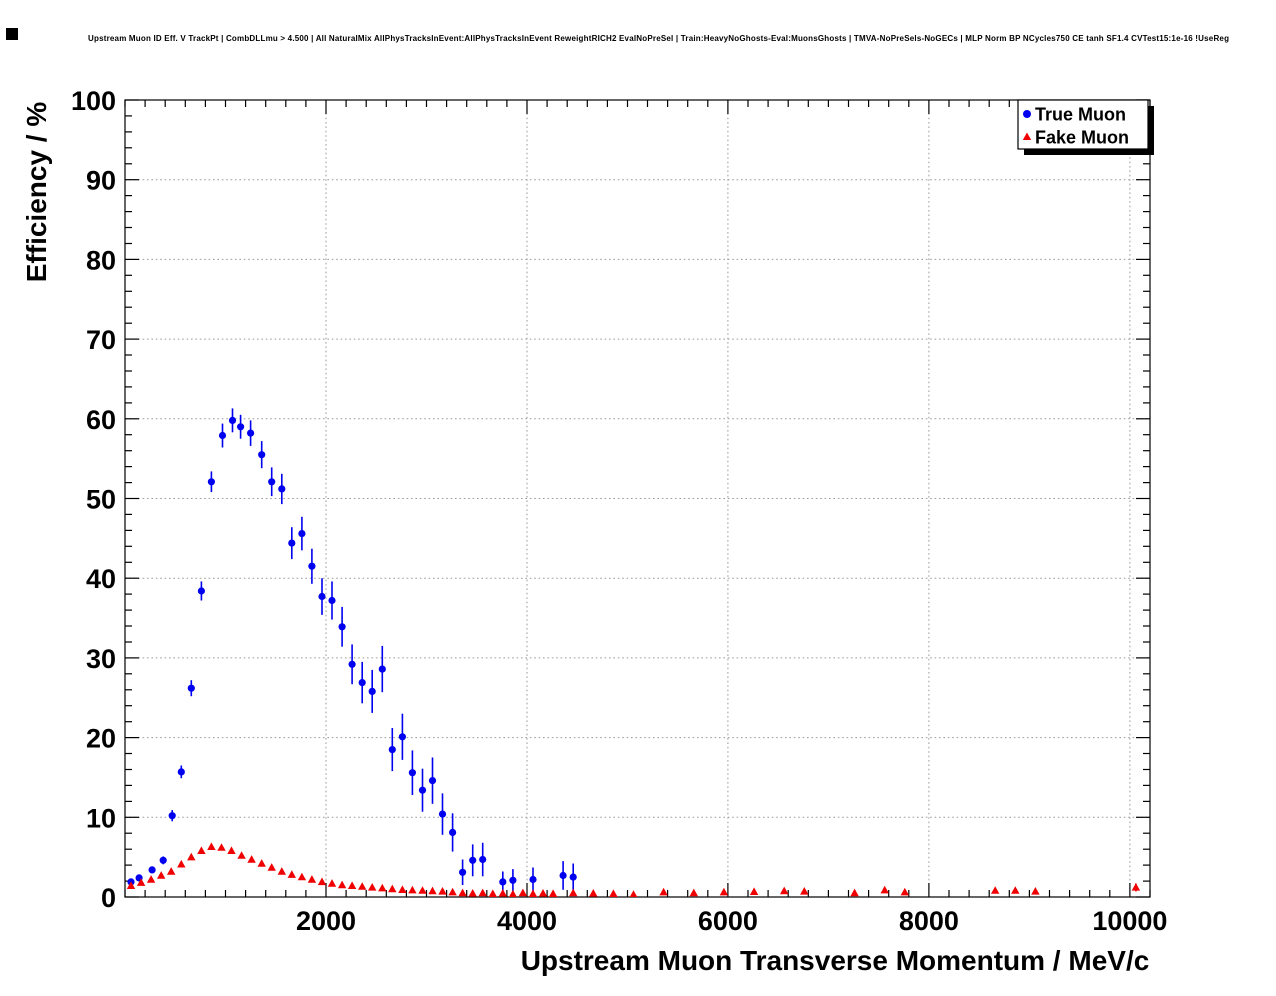  Describe the element at coordinates (527, 921) in the screenshot. I see `x-tick-label: 4000` at that location.